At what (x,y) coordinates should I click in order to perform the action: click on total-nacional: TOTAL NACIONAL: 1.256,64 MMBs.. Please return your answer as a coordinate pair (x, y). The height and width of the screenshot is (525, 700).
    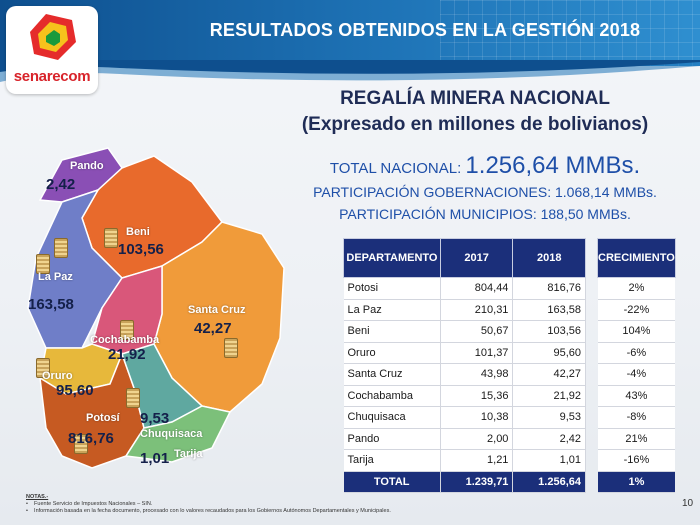
    Looking at the image, I should click on (480, 166).